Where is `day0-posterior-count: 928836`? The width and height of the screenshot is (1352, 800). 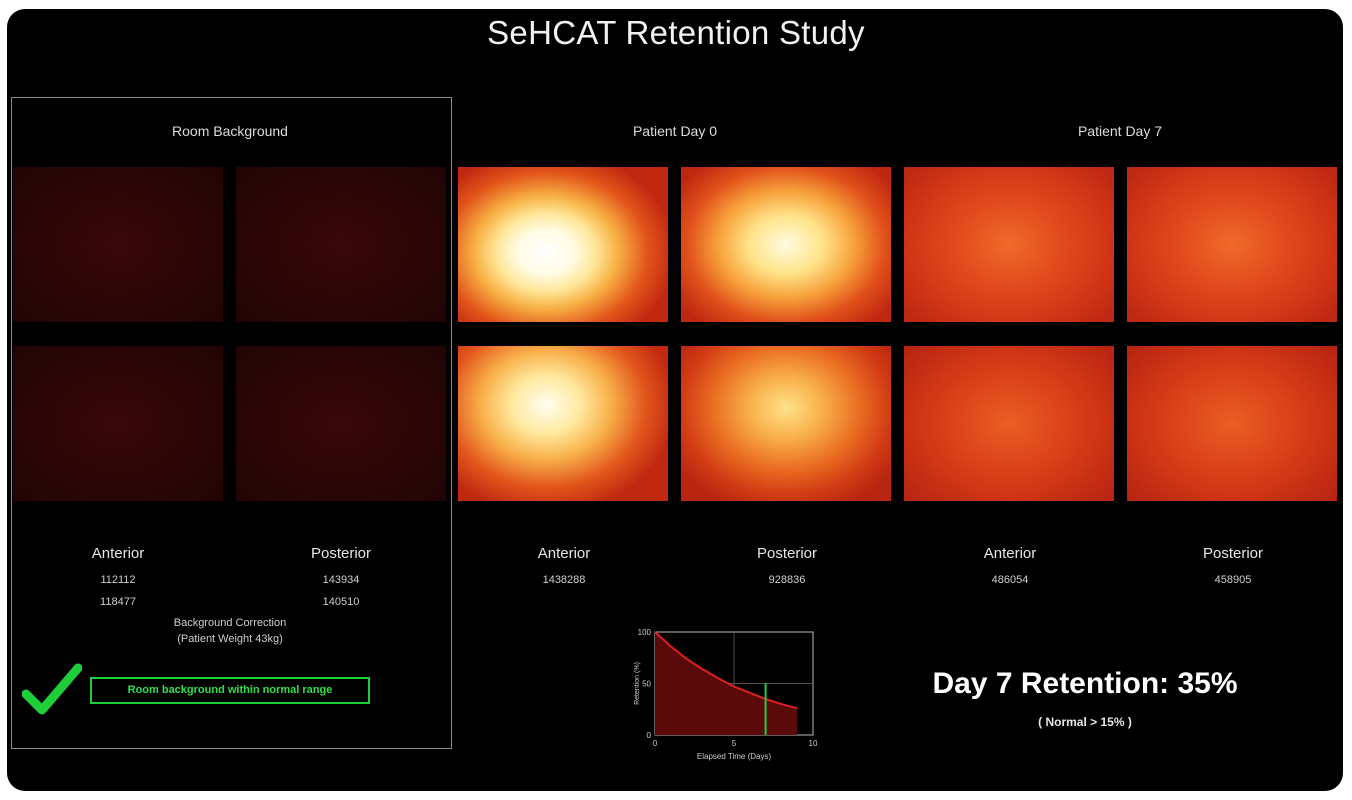
day0-posterior-count: 928836 is located at coordinates (787, 580).